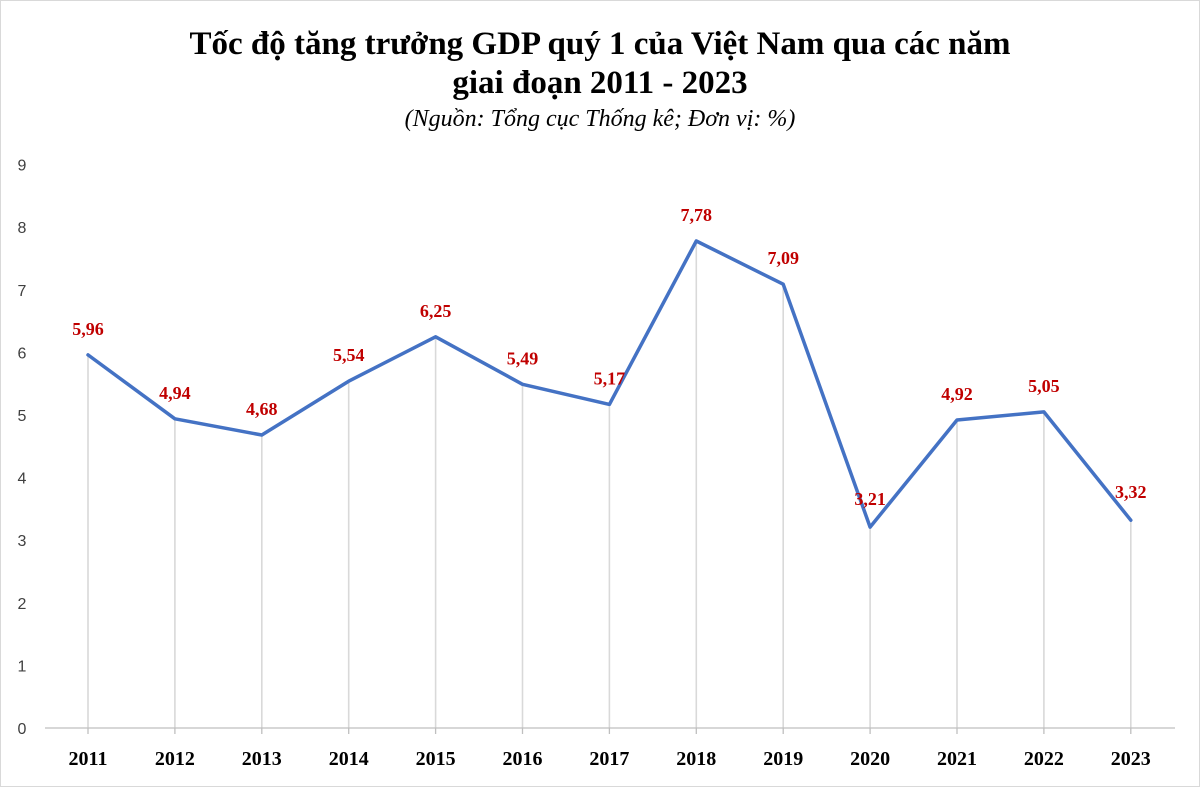 This screenshot has width=1200, height=787. I want to click on y-tick-label: 3, so click(22, 541).